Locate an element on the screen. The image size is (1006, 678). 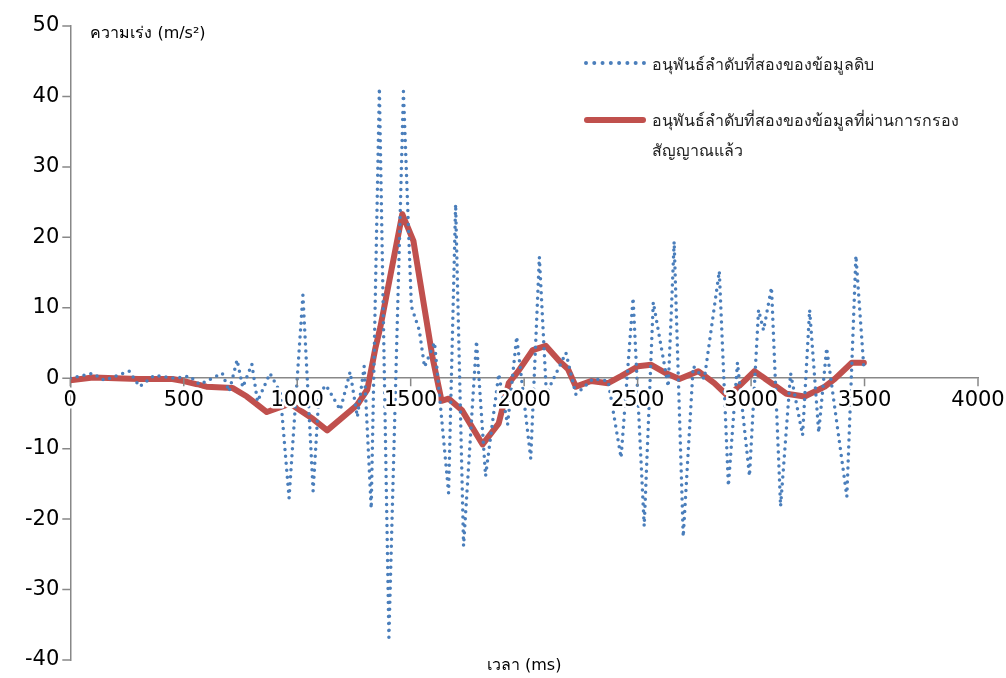
y-tick-label: 50 is located at coordinates (46, 24).